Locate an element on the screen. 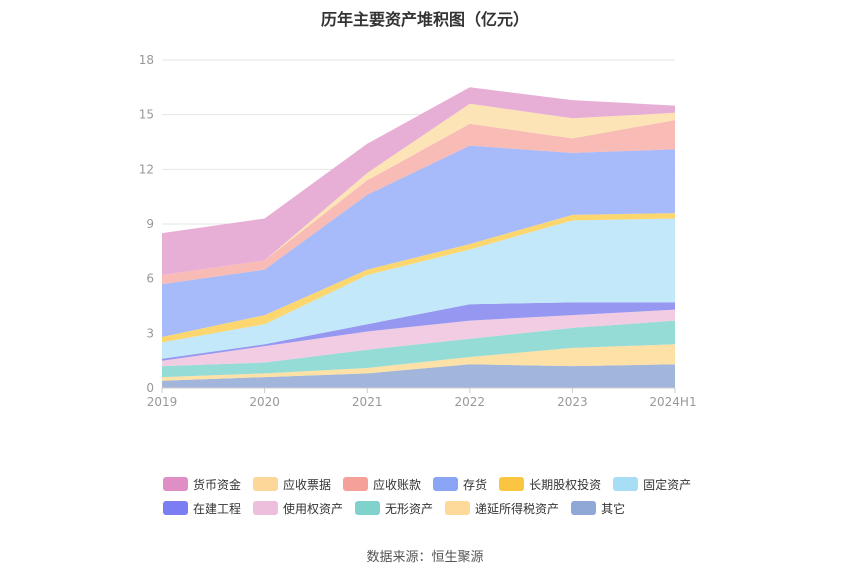 The height and width of the screenshot is (575, 850). legend-item: 递延所得税资产 is located at coordinates (502, 508).